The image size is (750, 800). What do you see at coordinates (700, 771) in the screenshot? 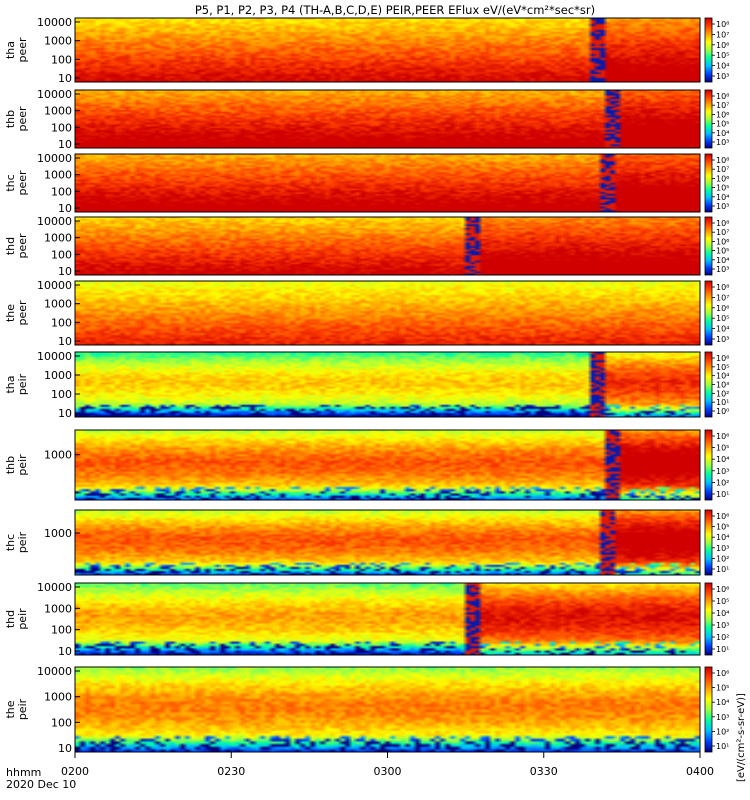
I see `x-tick-label: 0400` at bounding box center [700, 771].